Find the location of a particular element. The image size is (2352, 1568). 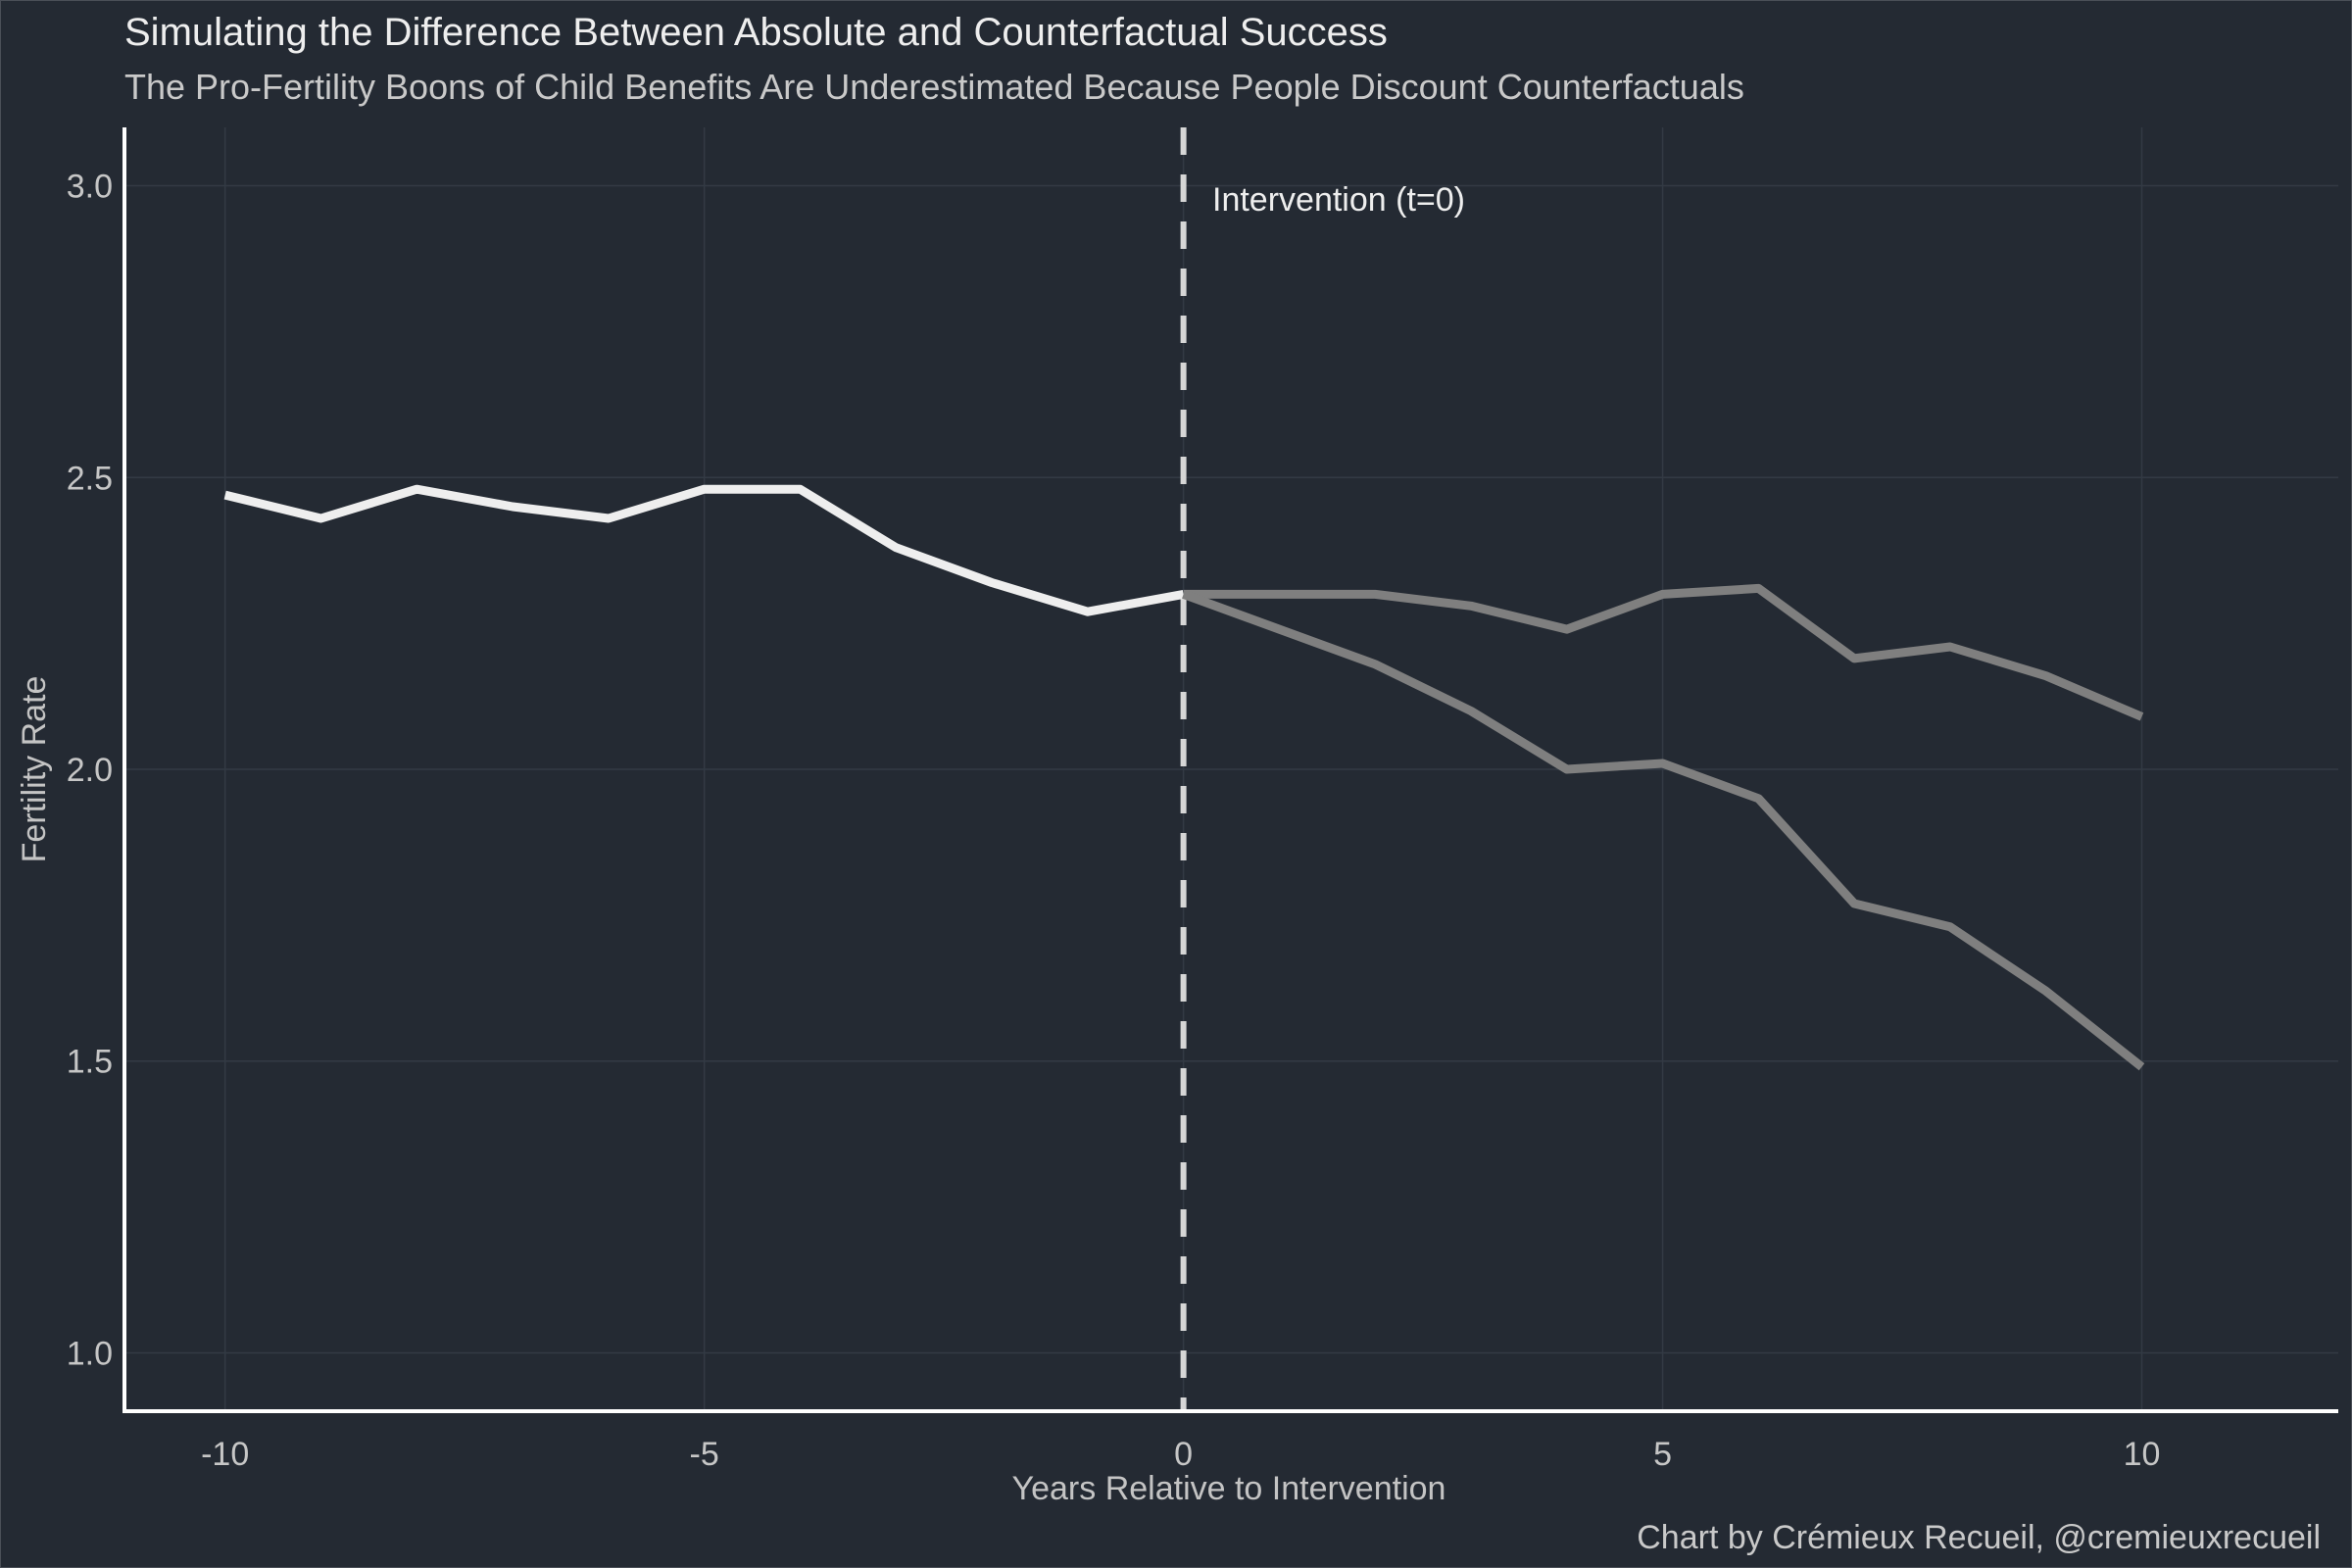

x-tick-label: 5 is located at coordinates (1662, 1454).